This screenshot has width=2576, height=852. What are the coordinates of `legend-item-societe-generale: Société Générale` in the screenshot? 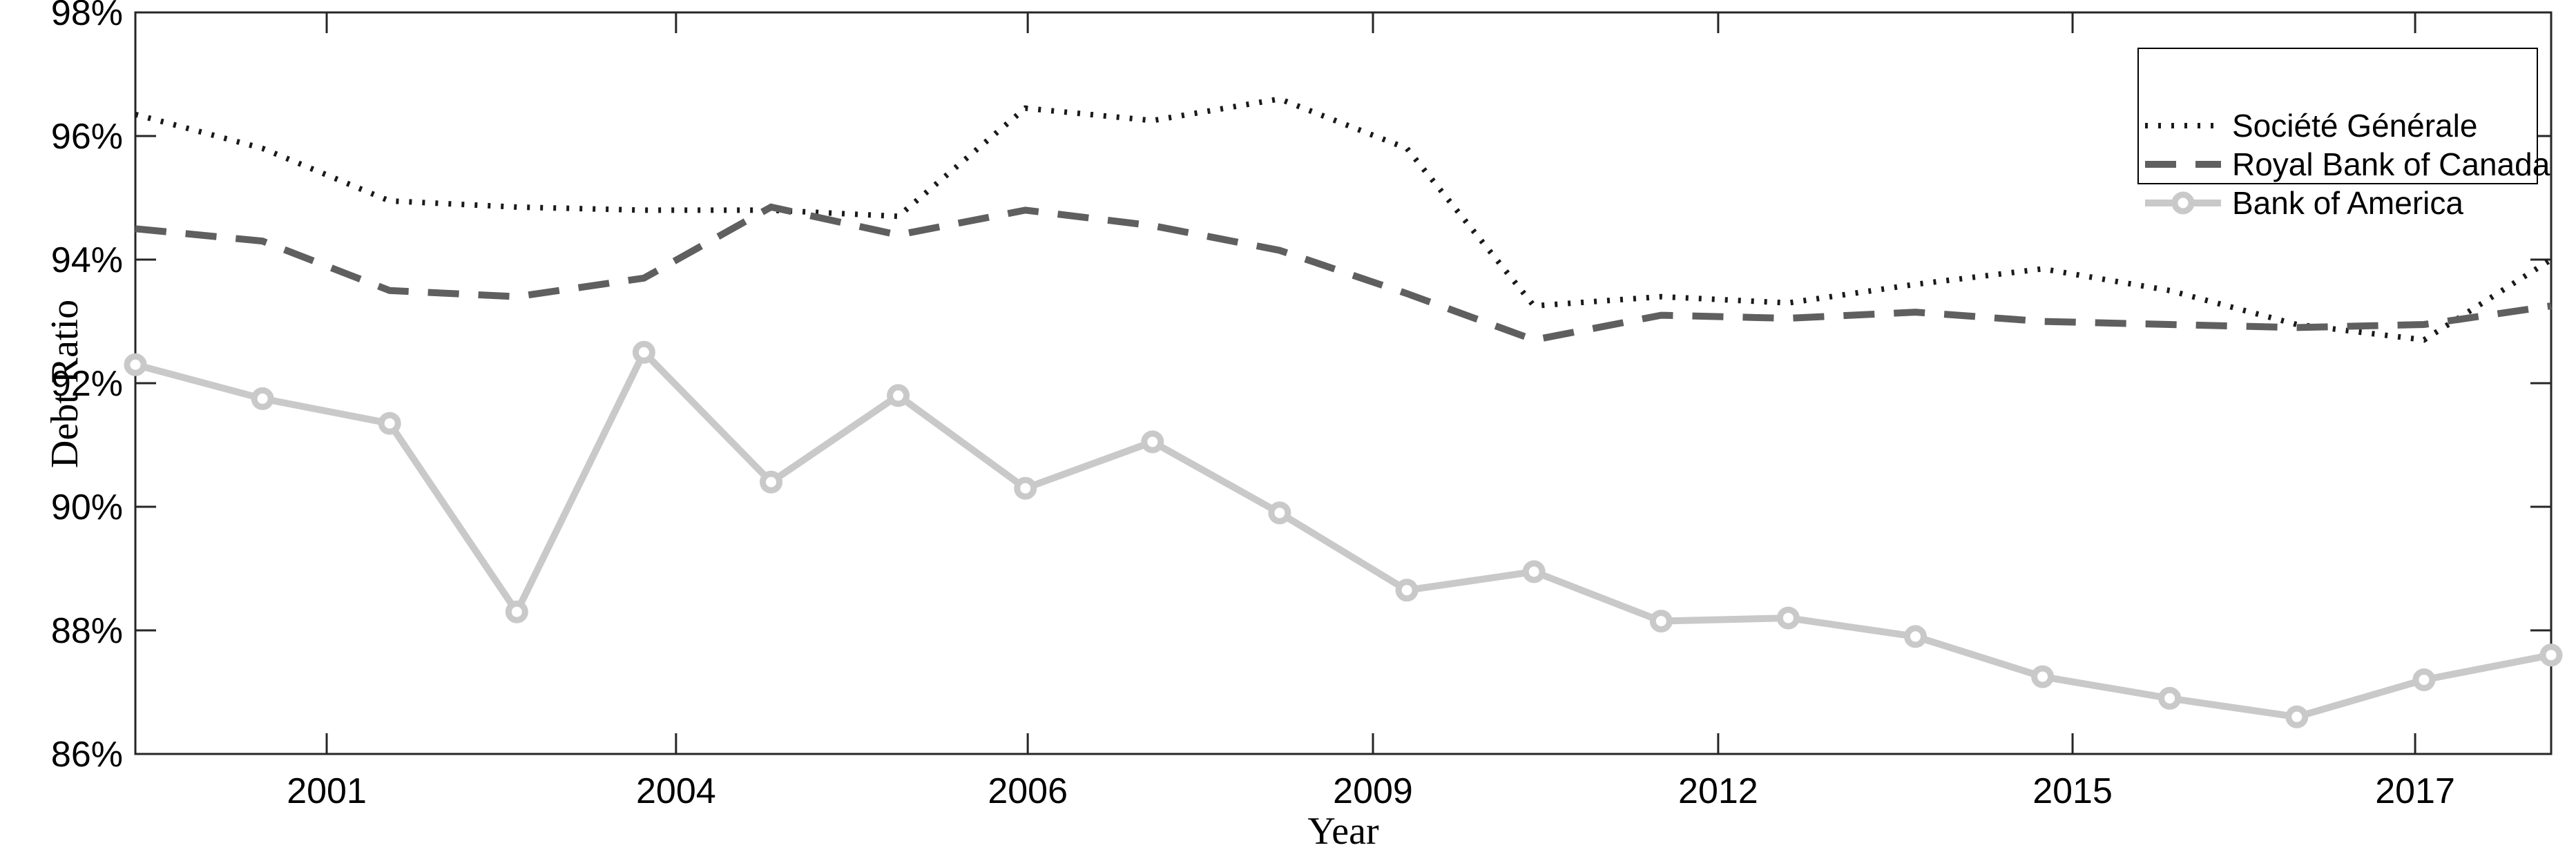 It's located at (2311, 126).